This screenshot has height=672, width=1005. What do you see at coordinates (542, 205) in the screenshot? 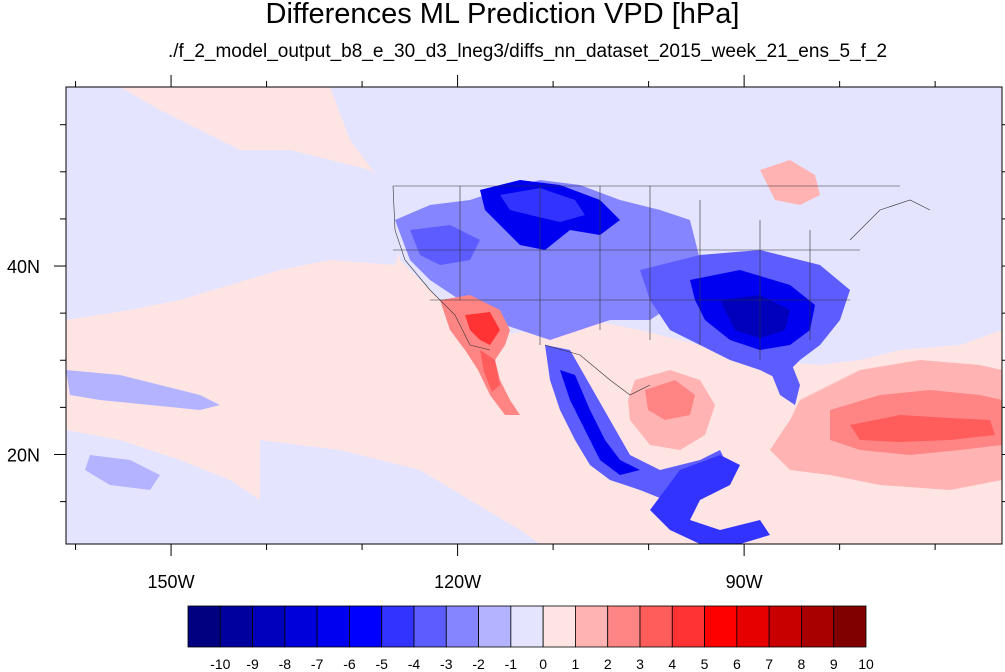
I see `region-northern-rockies-core` at bounding box center [542, 205].